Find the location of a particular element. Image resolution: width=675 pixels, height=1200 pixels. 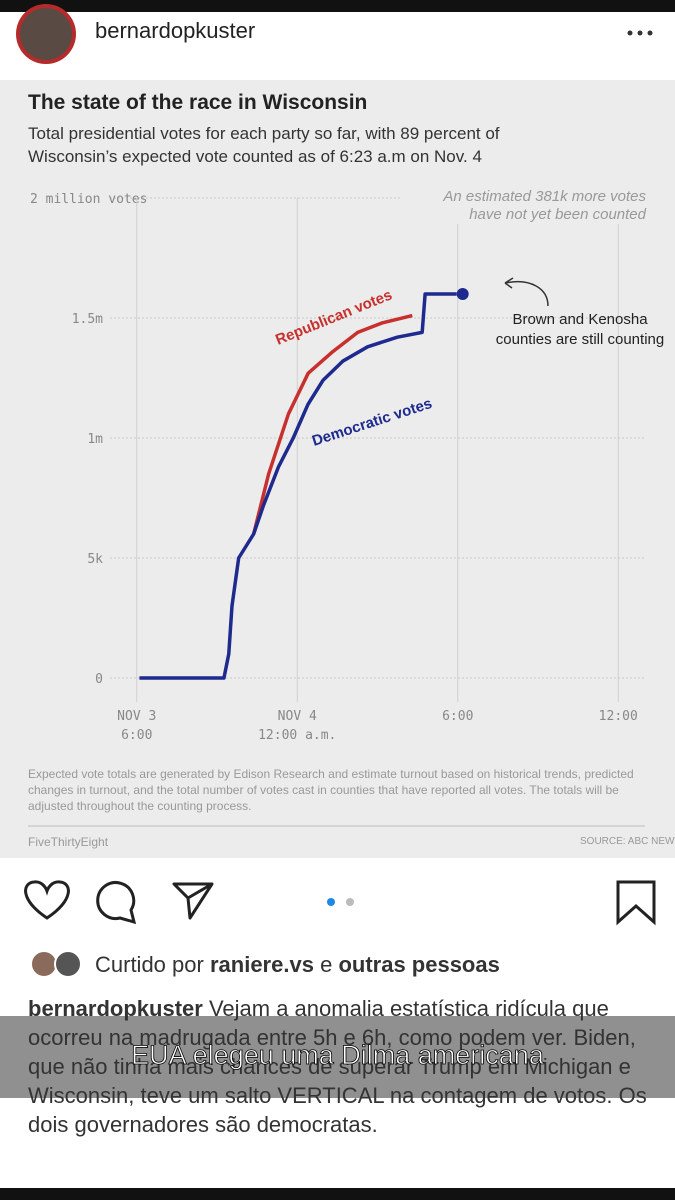

liker-name: raniere.vs is located at coordinates (261, 964).